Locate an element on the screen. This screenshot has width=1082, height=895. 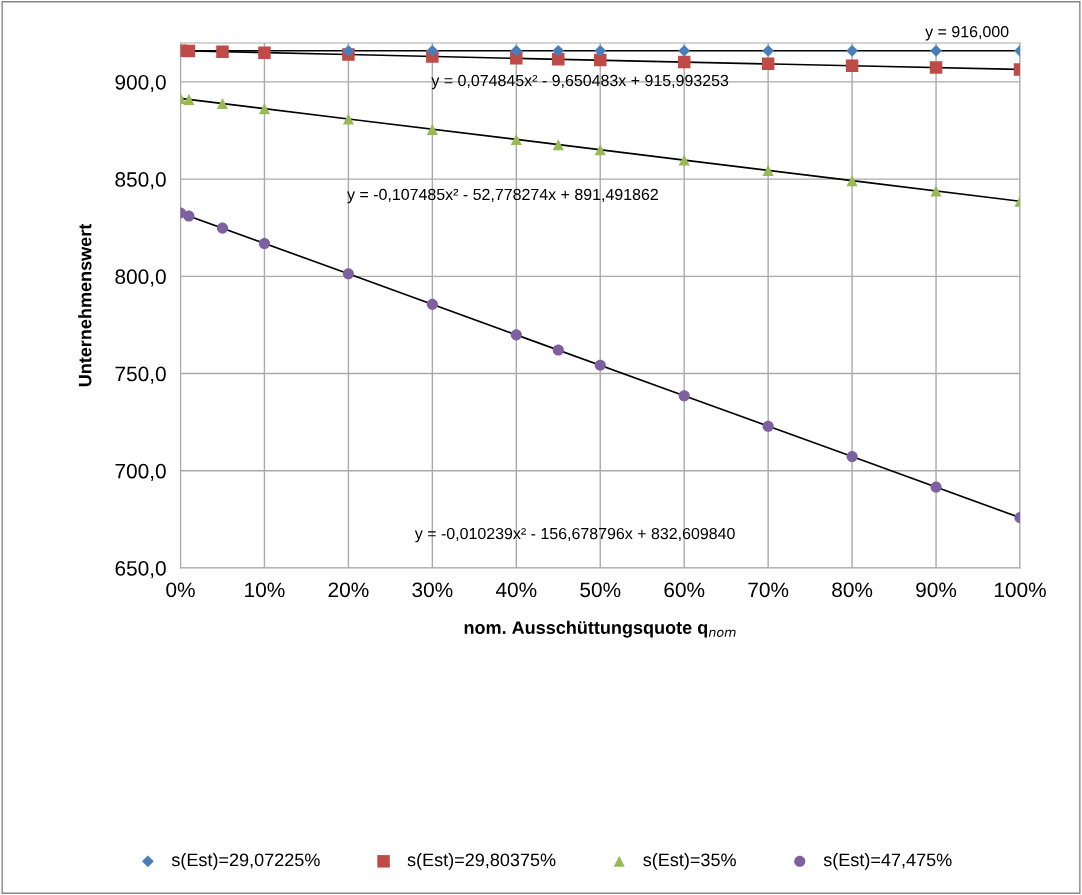
y-tick-label: 650,0 is located at coordinates (140, 570).